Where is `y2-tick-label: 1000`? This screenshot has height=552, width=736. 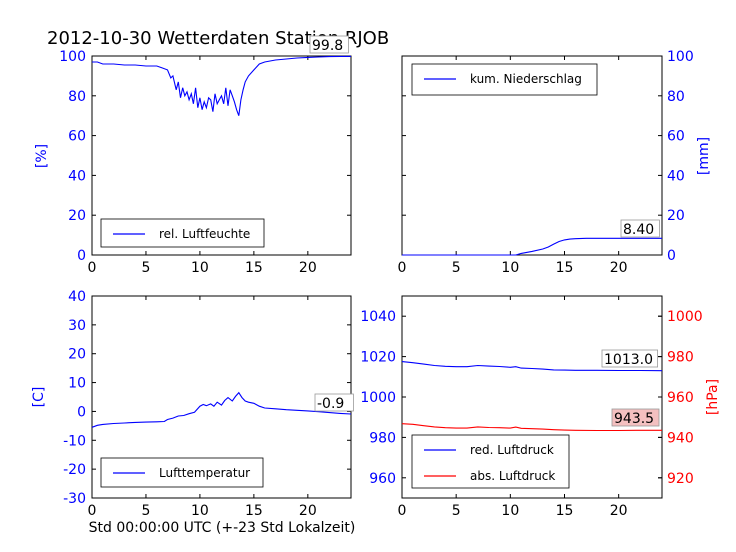 y2-tick-label: 1000 is located at coordinates (685, 317).